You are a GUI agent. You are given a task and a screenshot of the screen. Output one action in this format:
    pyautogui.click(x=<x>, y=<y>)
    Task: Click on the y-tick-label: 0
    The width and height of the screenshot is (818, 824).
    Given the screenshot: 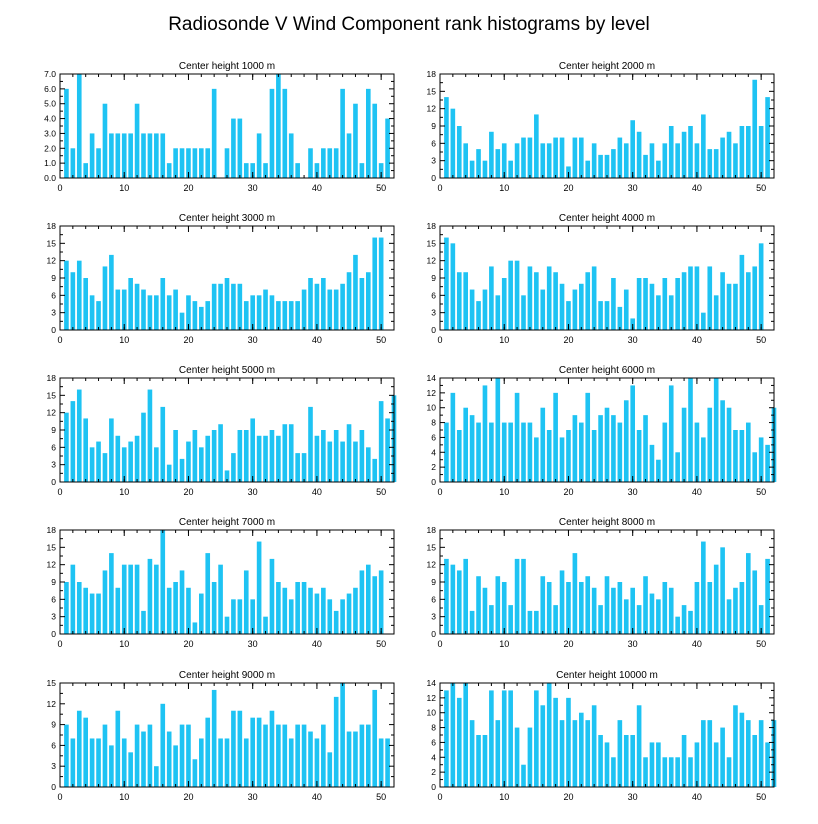 What is the action you would take?
    pyautogui.click(x=53, y=330)
    